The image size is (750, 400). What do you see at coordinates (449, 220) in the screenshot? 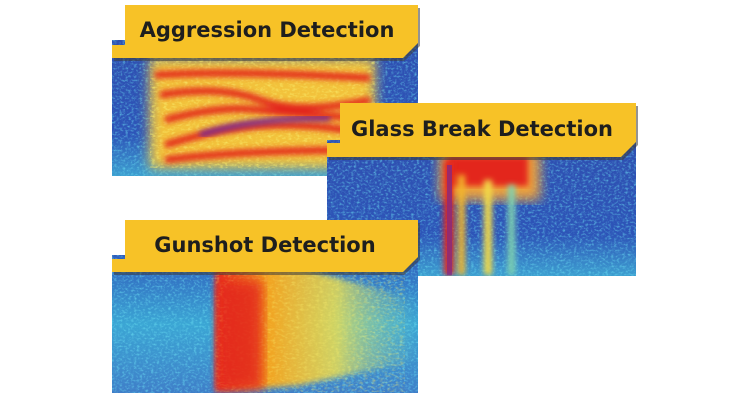
I see `impulse-core` at bounding box center [449, 220].